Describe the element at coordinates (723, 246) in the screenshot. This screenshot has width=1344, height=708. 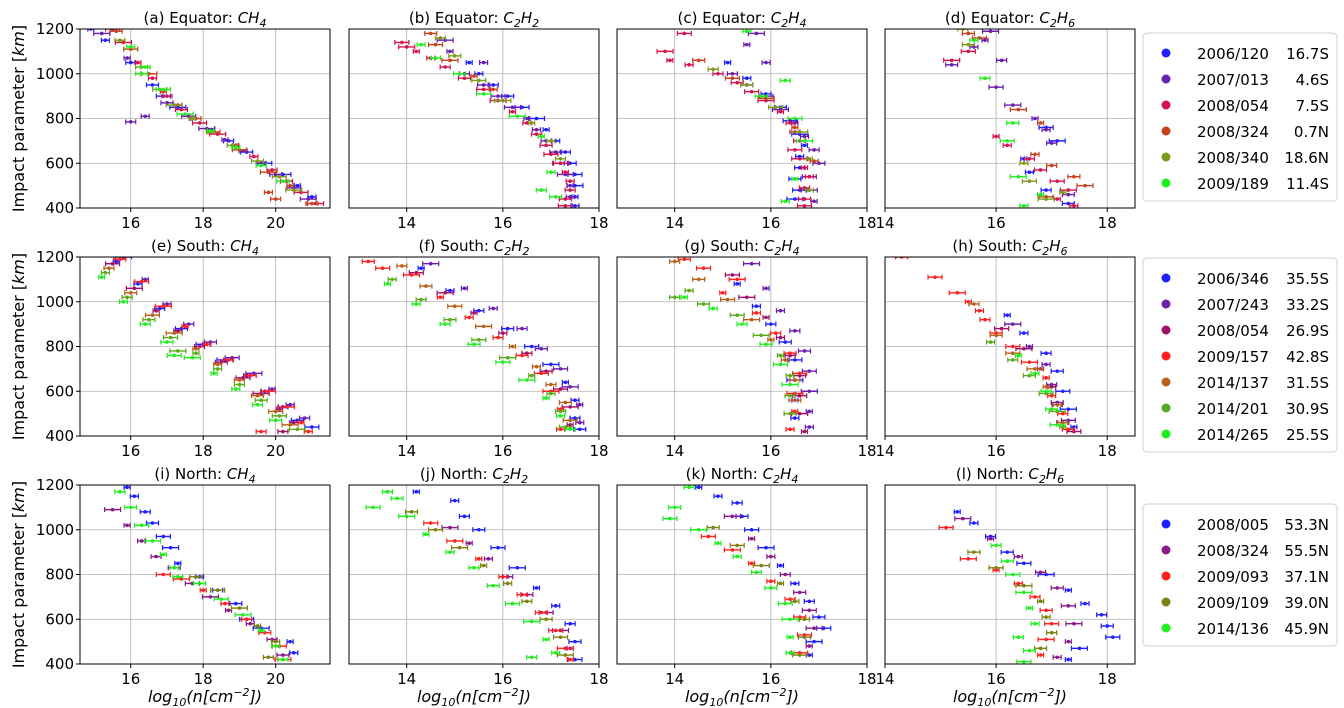
I see `panel-title-prefix: (g) South:` at that location.